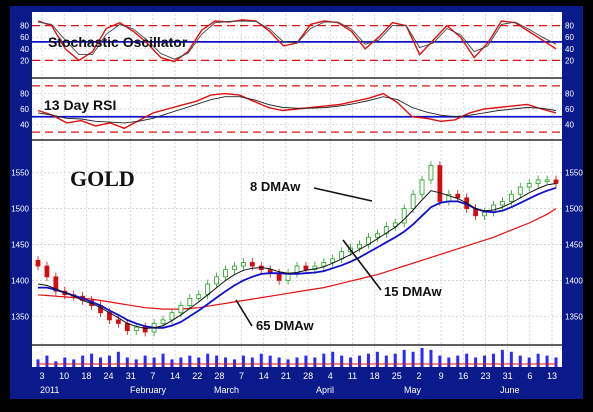 Image resolution: width=593 pixels, height=412 pixels. I want to click on x-tick-label: 11, so click(352, 376).